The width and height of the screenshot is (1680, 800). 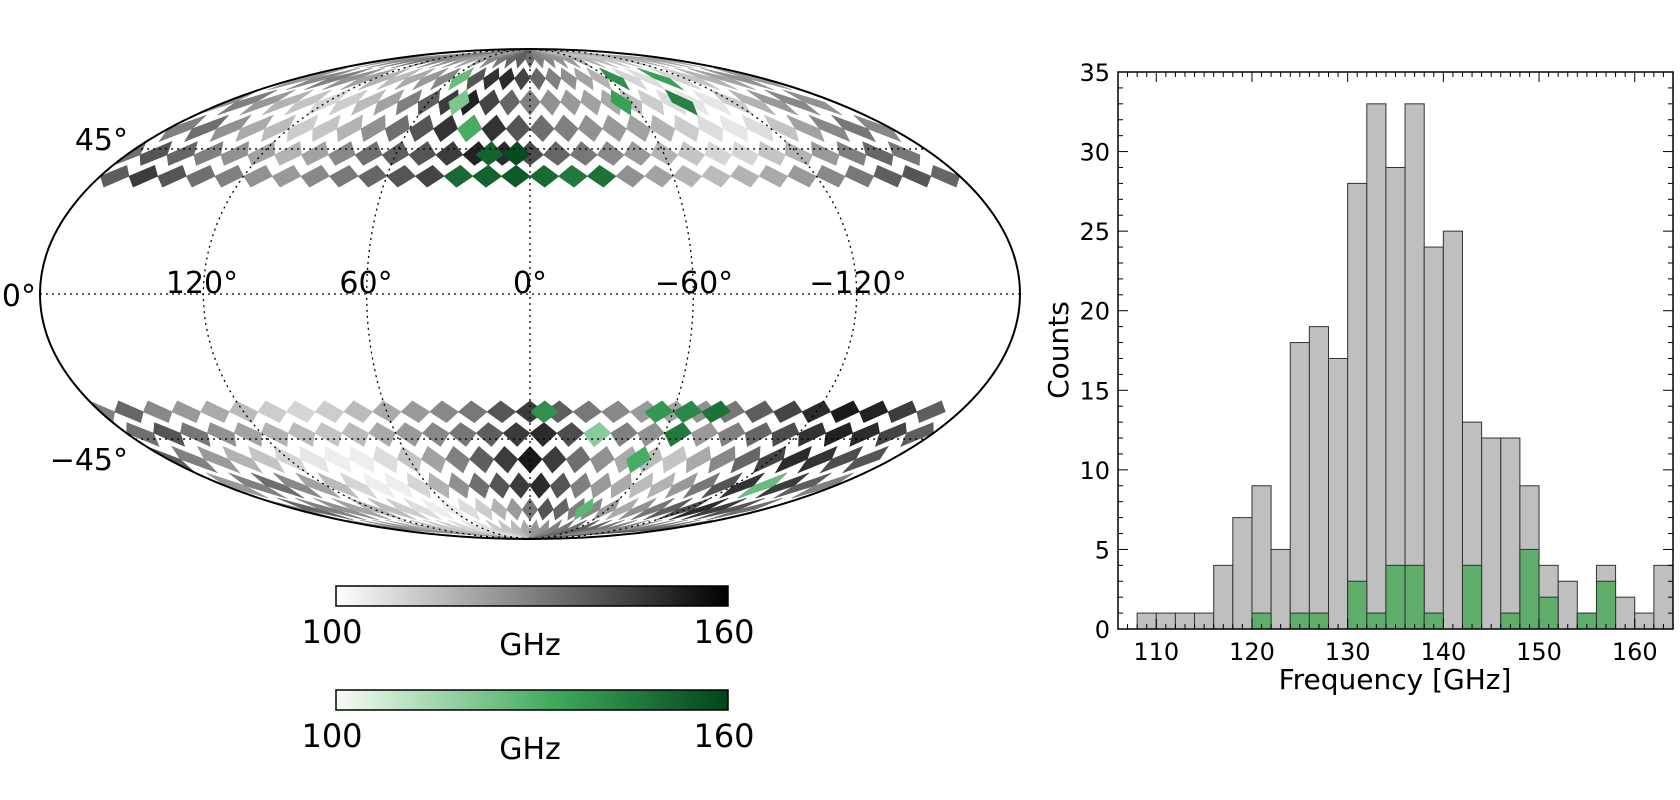 What do you see at coordinates (1094, 73) in the screenshot?
I see `histogram-y-tick-label: 35` at bounding box center [1094, 73].